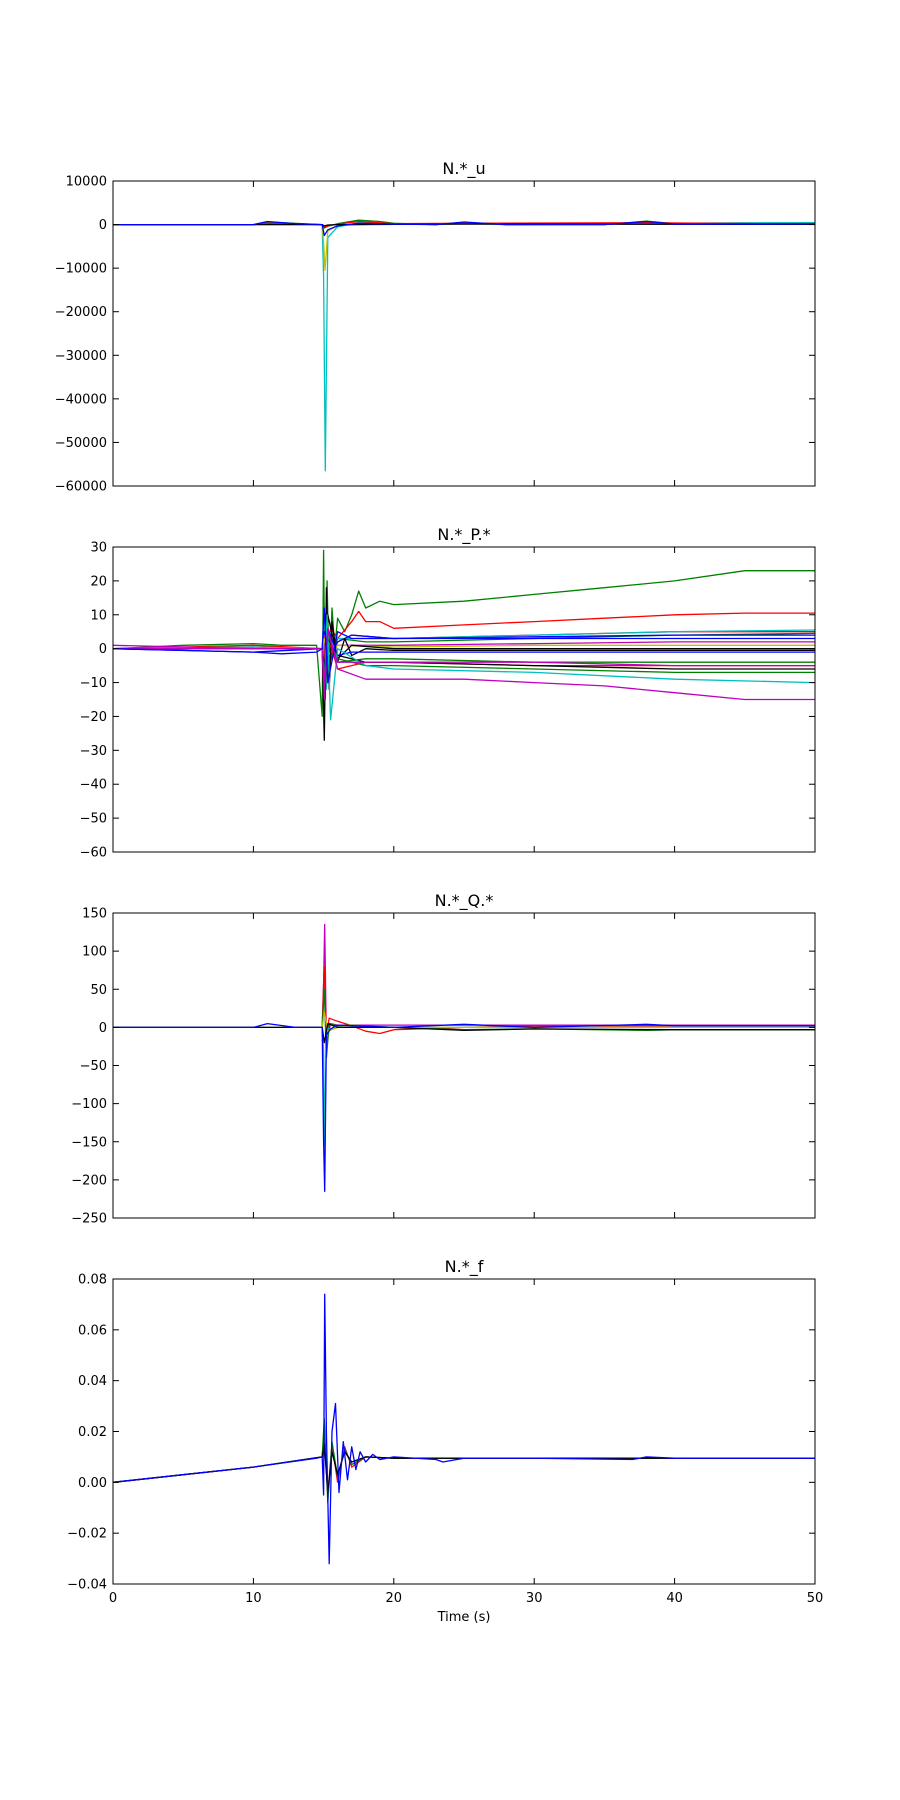 Image resolution: width=900 pixels, height=1800 pixels. Describe the element at coordinates (87, 1585) in the screenshot. I see `y-tick-label: −0.04` at that location.